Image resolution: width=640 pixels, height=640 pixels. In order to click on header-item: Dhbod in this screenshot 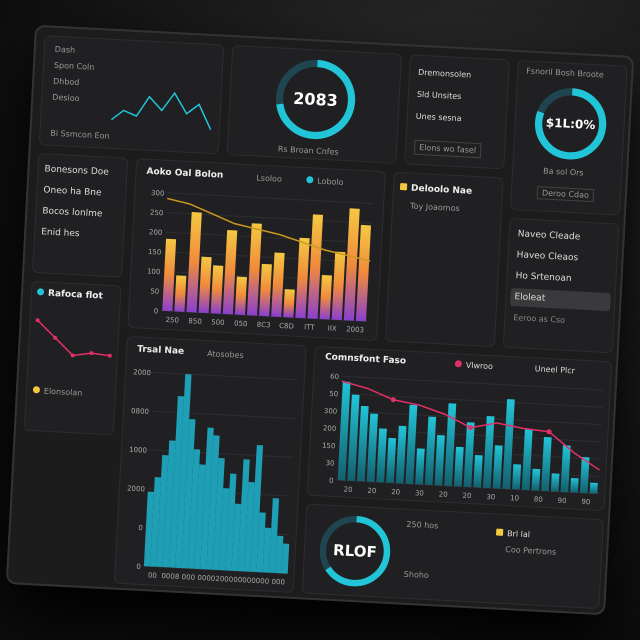, I will do `click(66, 82)`.